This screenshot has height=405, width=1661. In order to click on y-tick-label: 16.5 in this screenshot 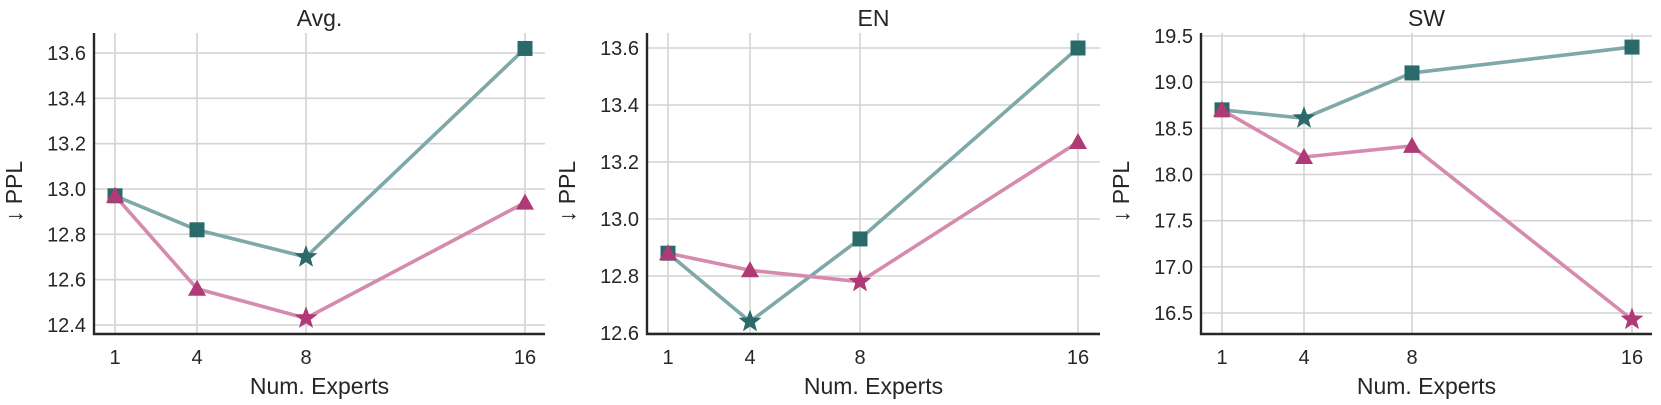, I will do `click(1173, 314)`.